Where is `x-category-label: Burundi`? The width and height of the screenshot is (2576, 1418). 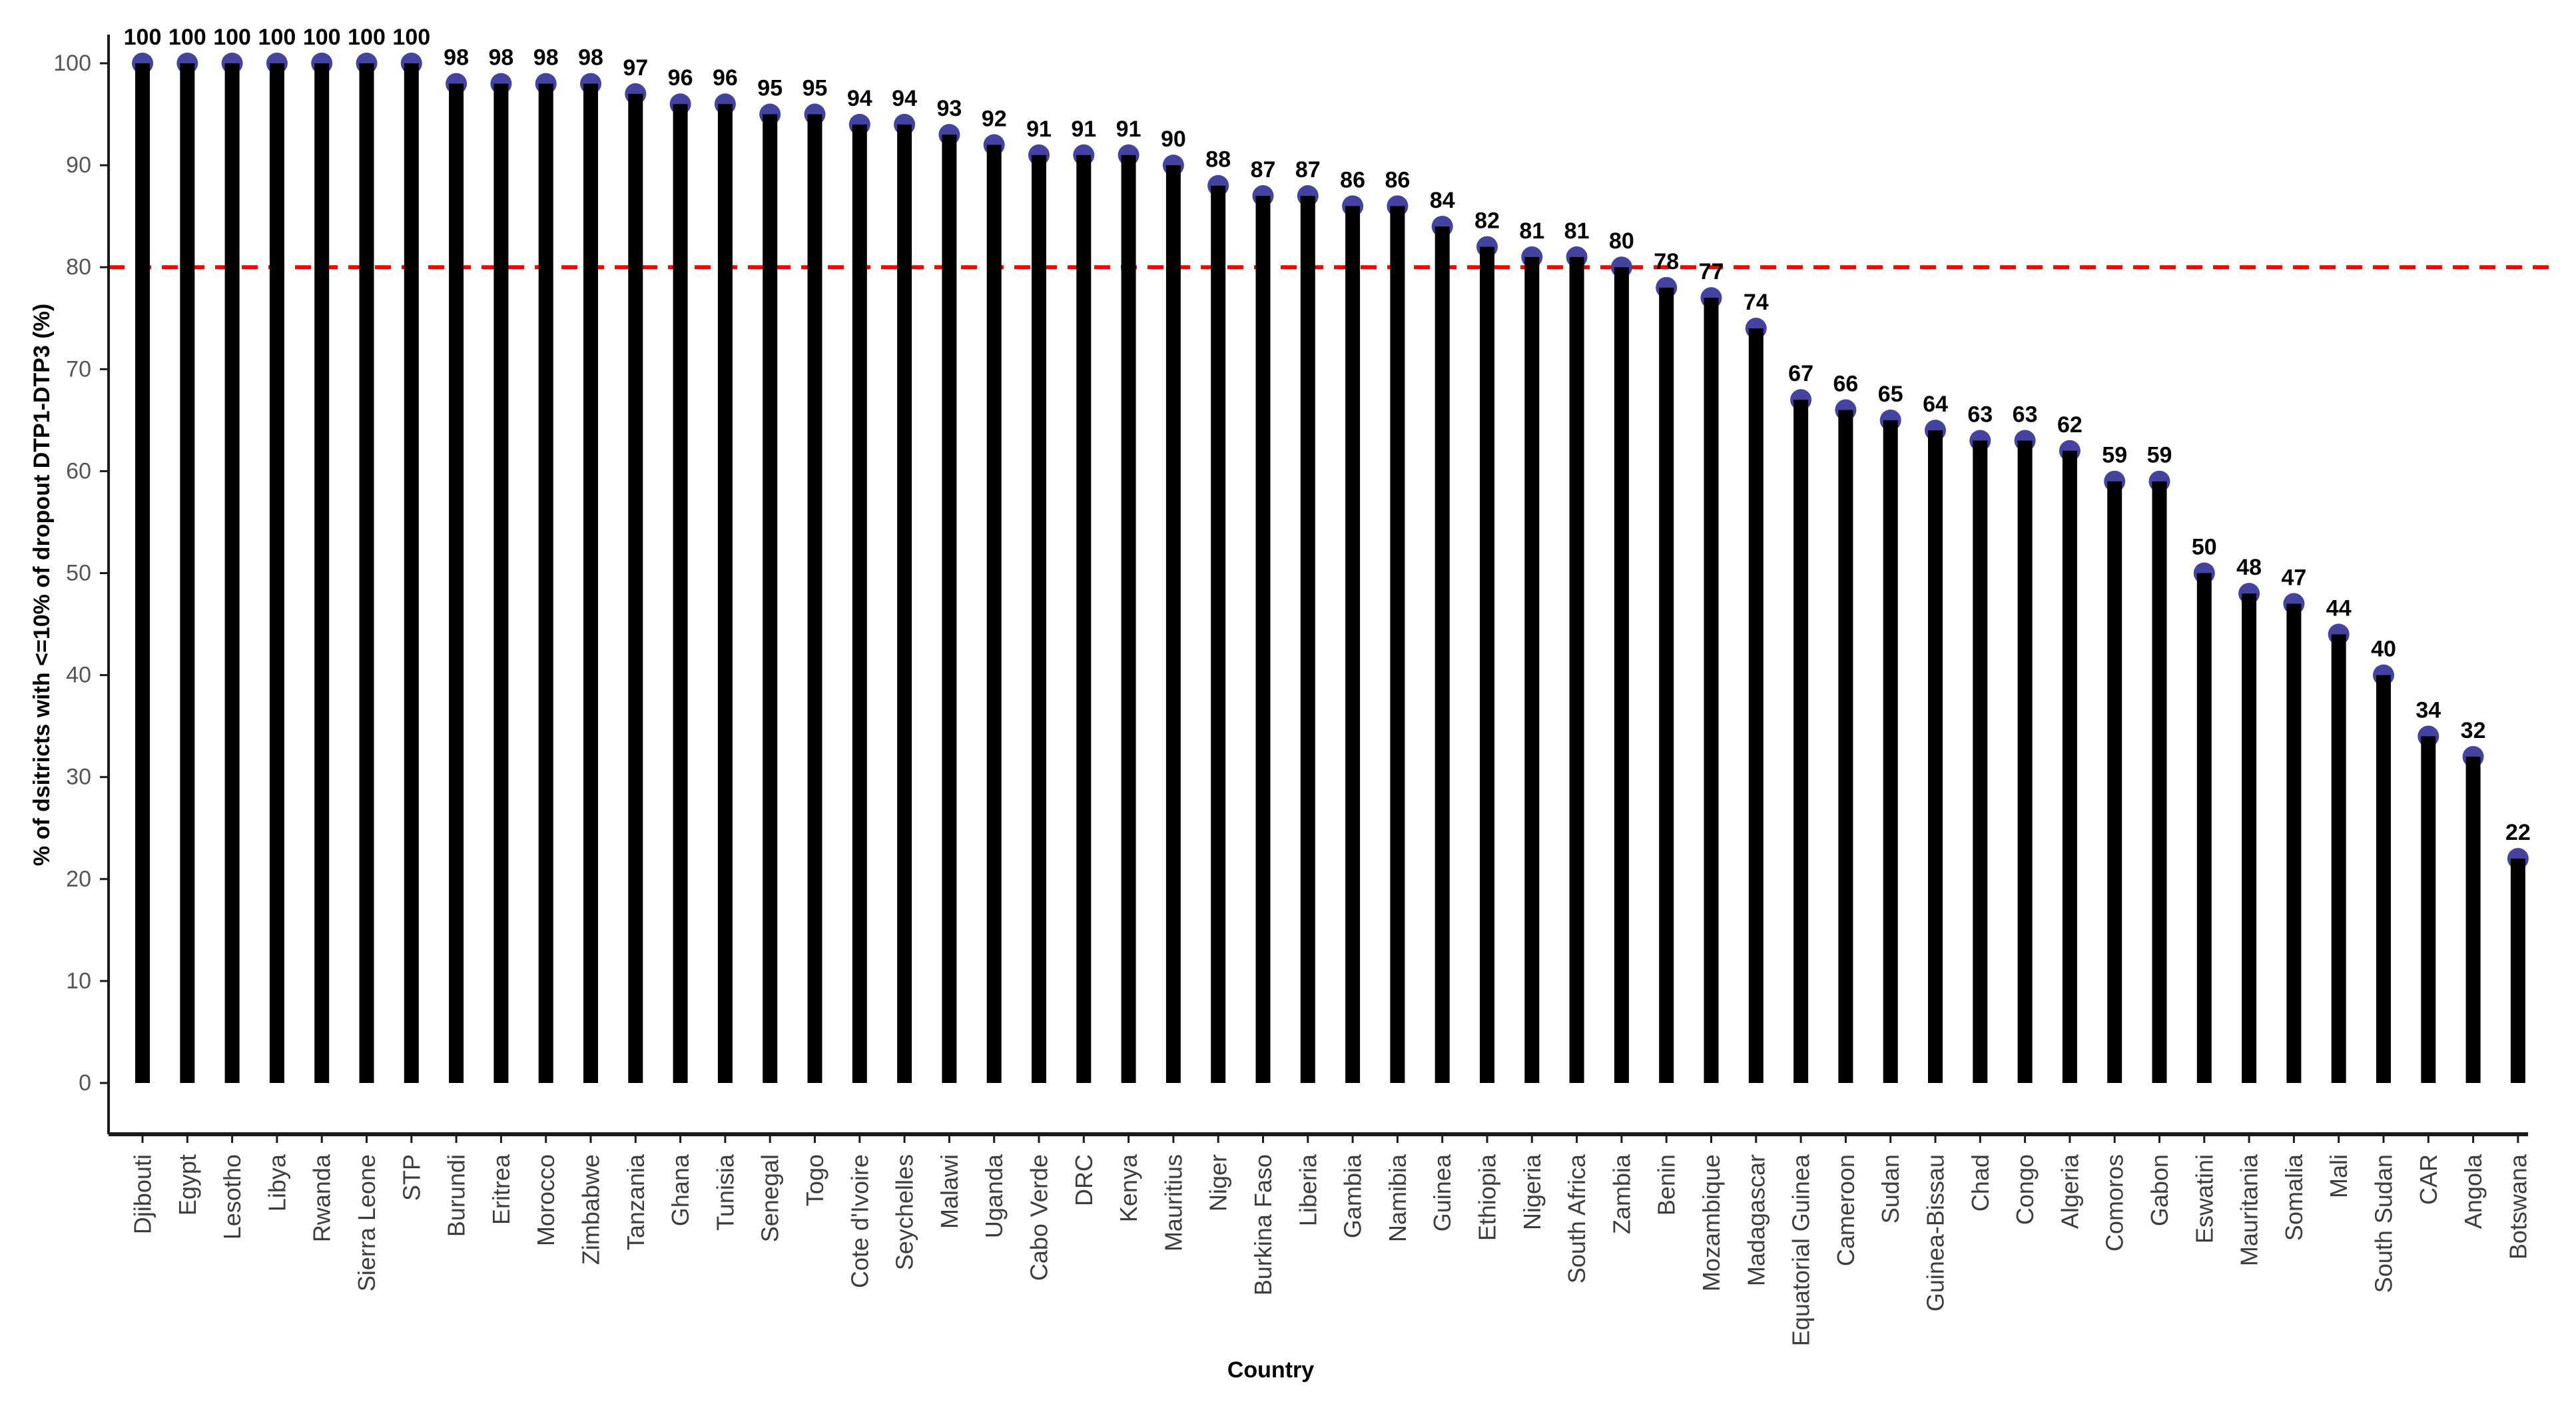 x-category-label: Burundi is located at coordinates (456, 1195).